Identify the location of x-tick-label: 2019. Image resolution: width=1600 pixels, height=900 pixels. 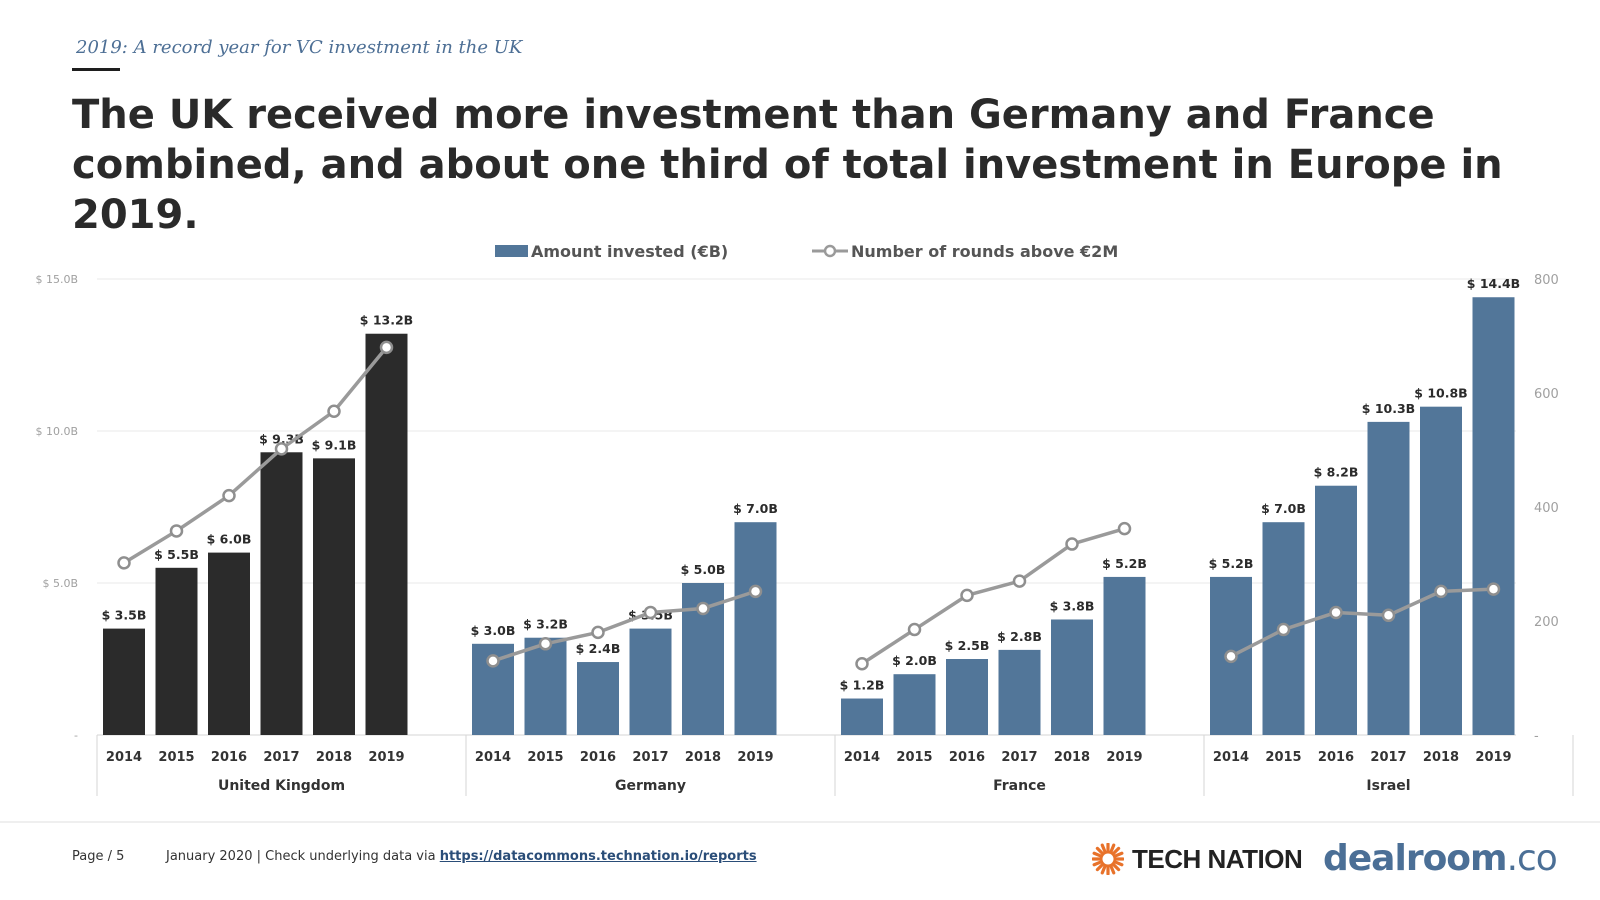
(1124, 757).